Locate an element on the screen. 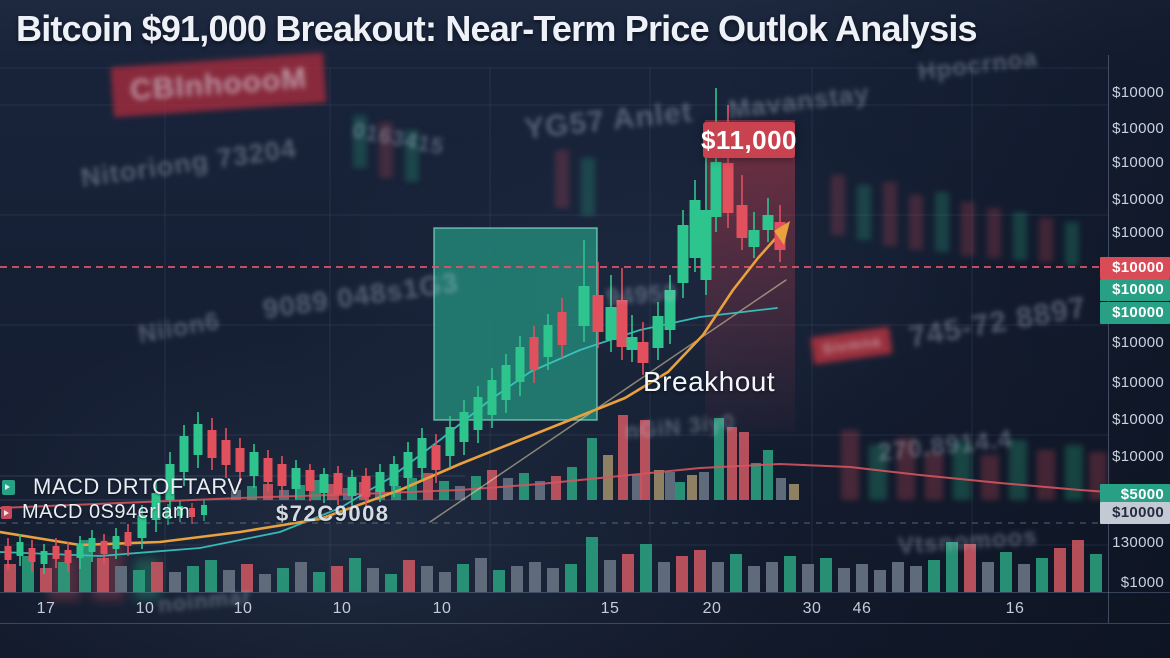 This screenshot has height=658, width=1170. x-axis-top-line is located at coordinates (585, 592).